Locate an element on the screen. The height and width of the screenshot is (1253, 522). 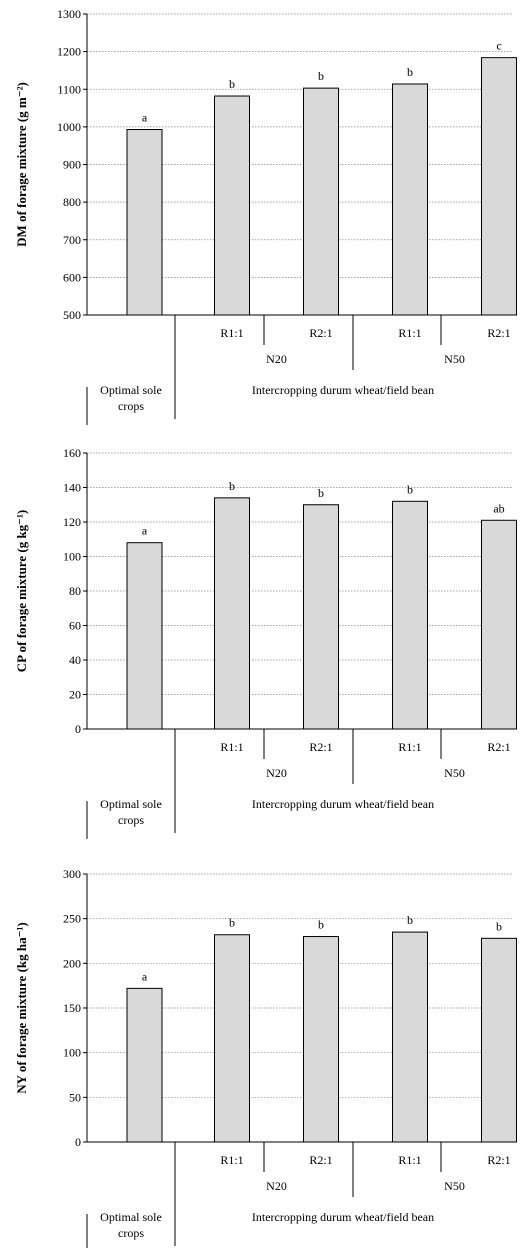
y-tick-label: 60 is located at coordinates (75, 626).